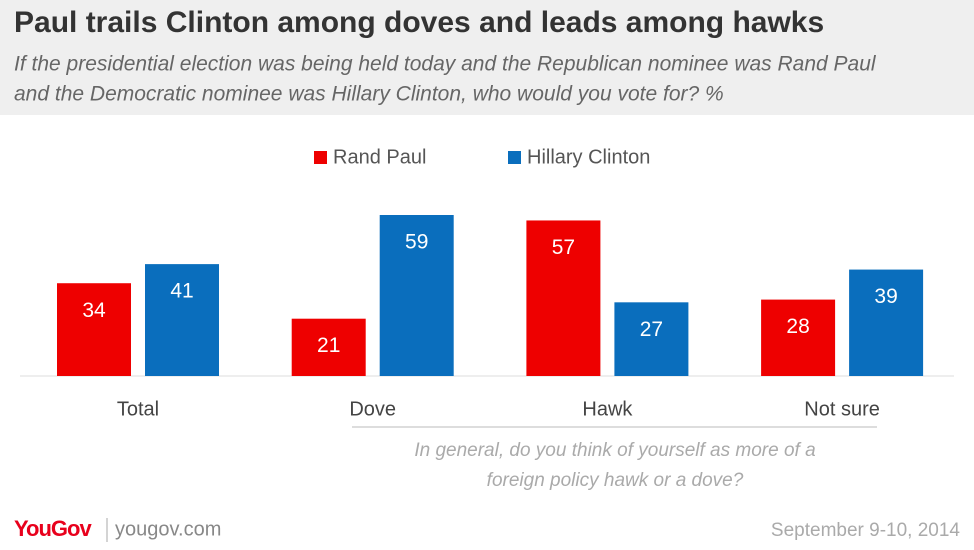  What do you see at coordinates (372, 409) in the screenshot?
I see `x-tick-label: Dove` at bounding box center [372, 409].